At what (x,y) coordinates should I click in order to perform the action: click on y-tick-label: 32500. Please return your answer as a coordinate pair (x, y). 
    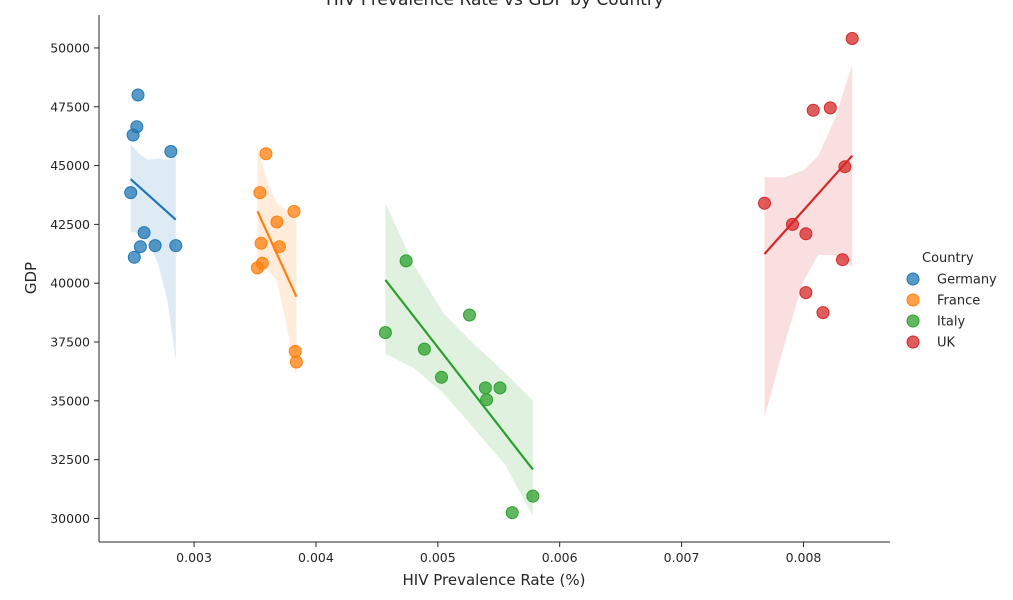
    Looking at the image, I should click on (70, 459).